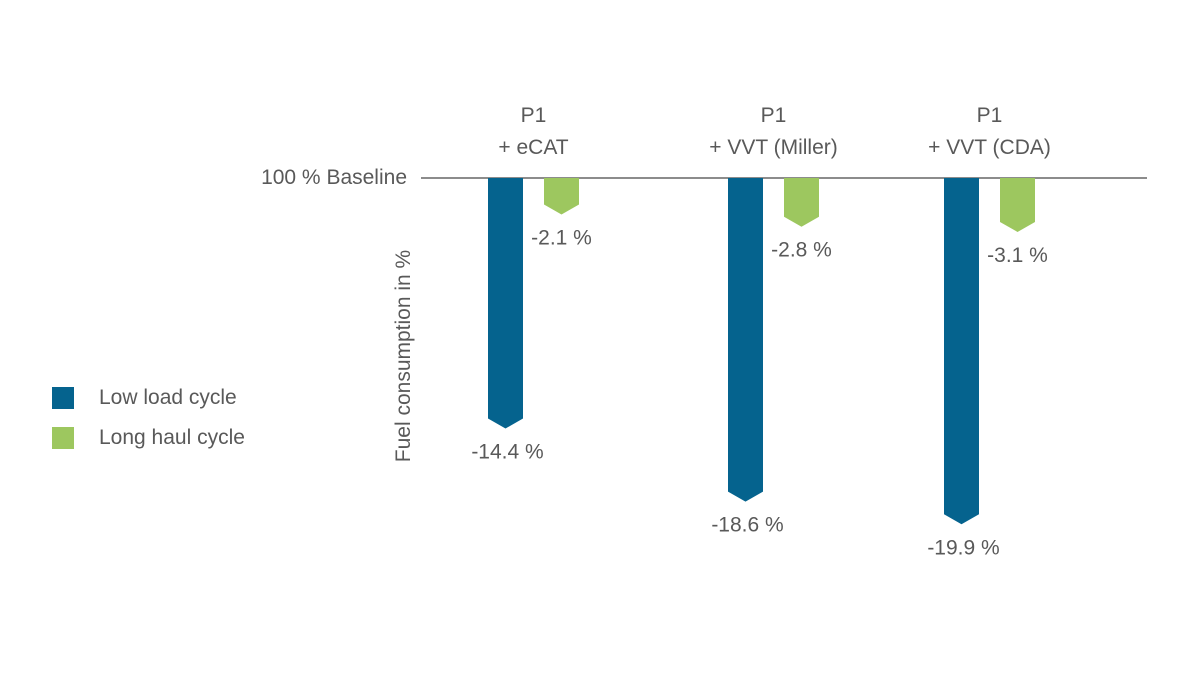 This screenshot has width=1200, height=675. I want to click on y-axis-label: Fuel consumption in %, so click(403, 356).